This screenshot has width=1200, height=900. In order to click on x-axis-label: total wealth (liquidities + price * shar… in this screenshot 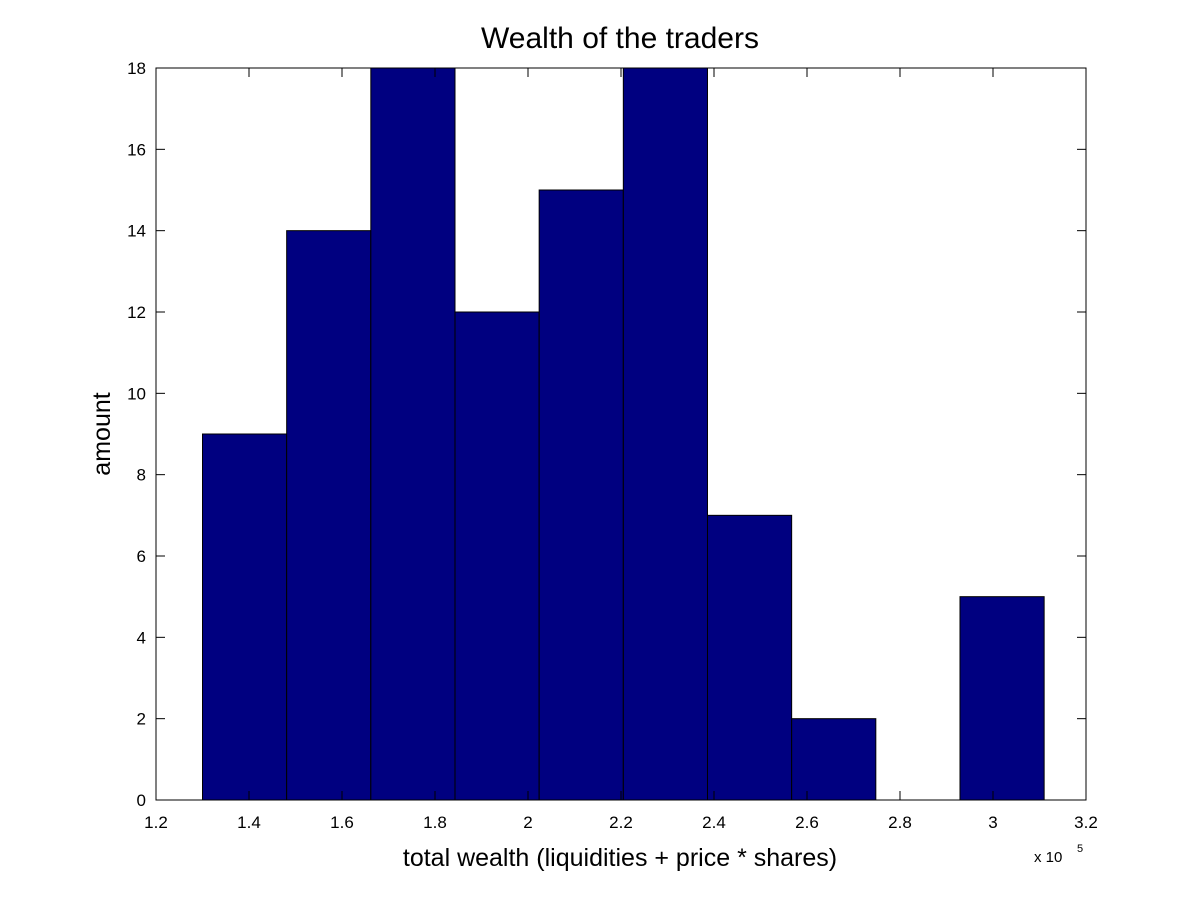, I will do `click(620, 858)`.